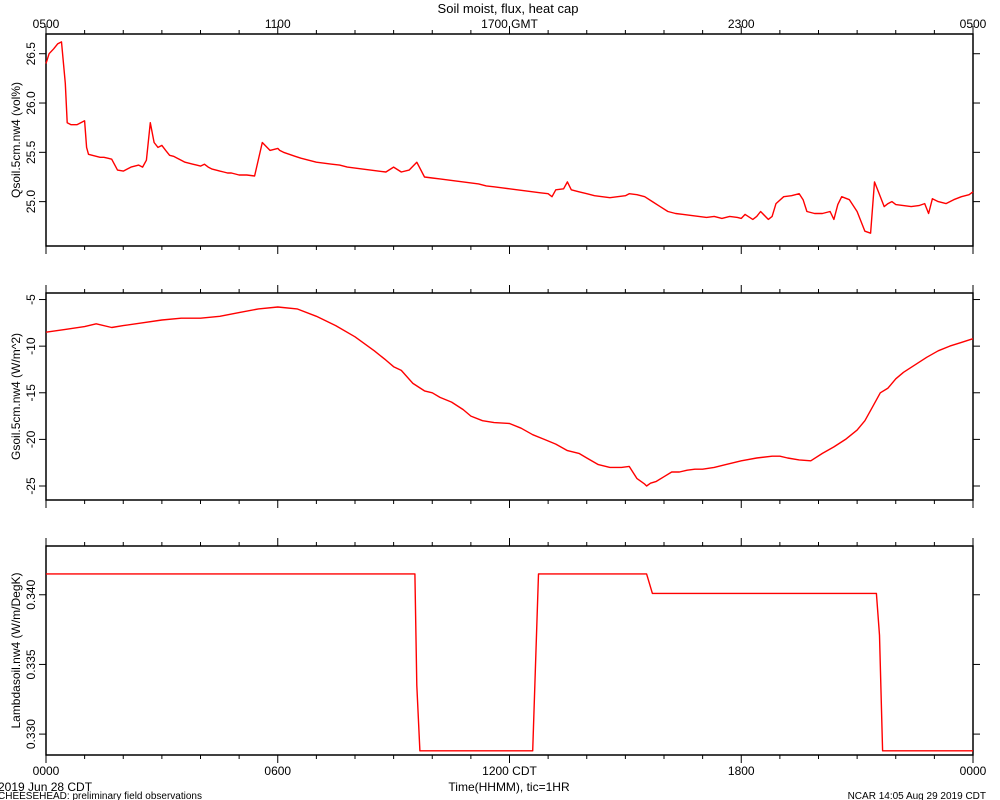 The width and height of the screenshot is (1000, 800). What do you see at coordinates (277, 771) in the screenshot?
I see `bottom-tick-label: 0600` at bounding box center [277, 771].